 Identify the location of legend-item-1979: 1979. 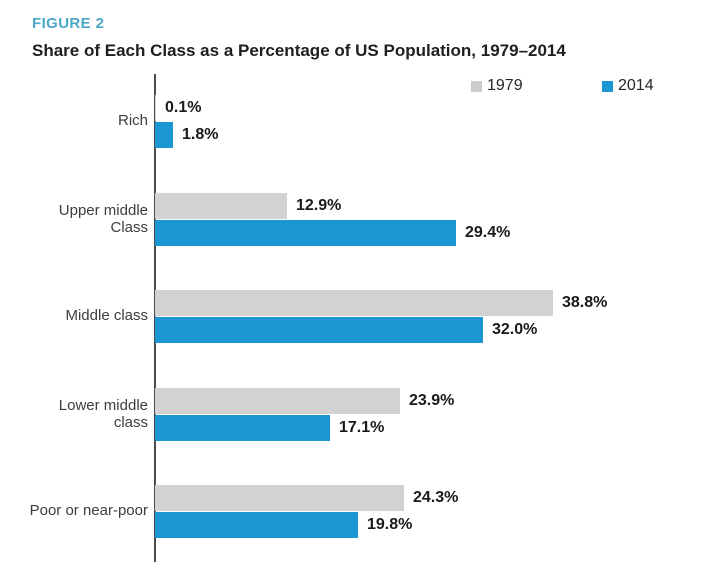
(497, 86).